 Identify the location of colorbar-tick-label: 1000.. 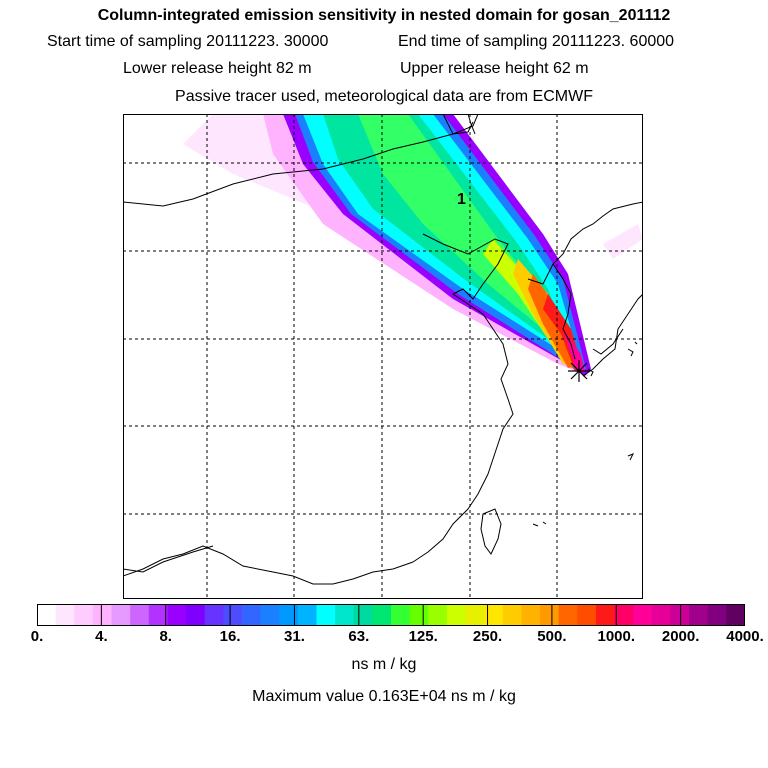
(616, 636).